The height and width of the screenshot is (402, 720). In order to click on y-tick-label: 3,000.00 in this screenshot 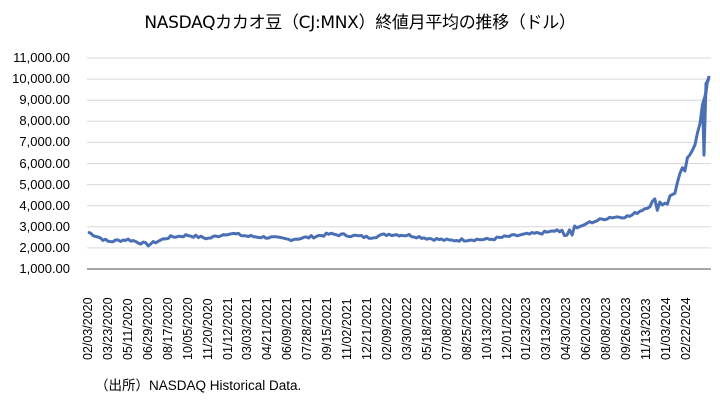, I will do `click(44, 226)`.